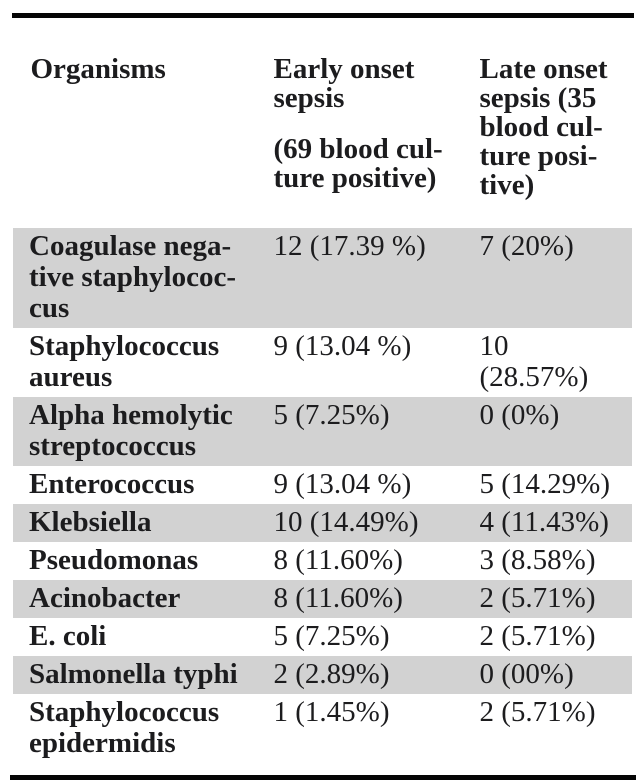  I want to click on organism-cell: Alpha hemolytic streptococcus, so click(142, 431).